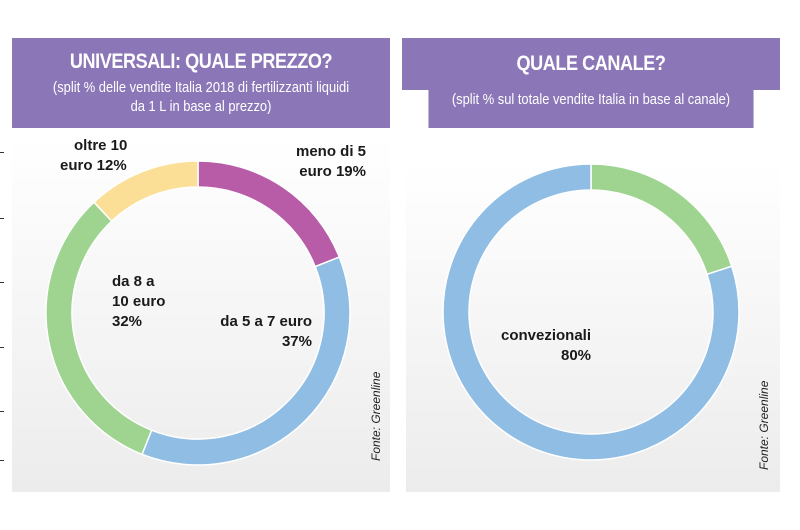 The image size is (800, 530). I want to click on channel-title: QUALE CANALE?, so click(591, 63).